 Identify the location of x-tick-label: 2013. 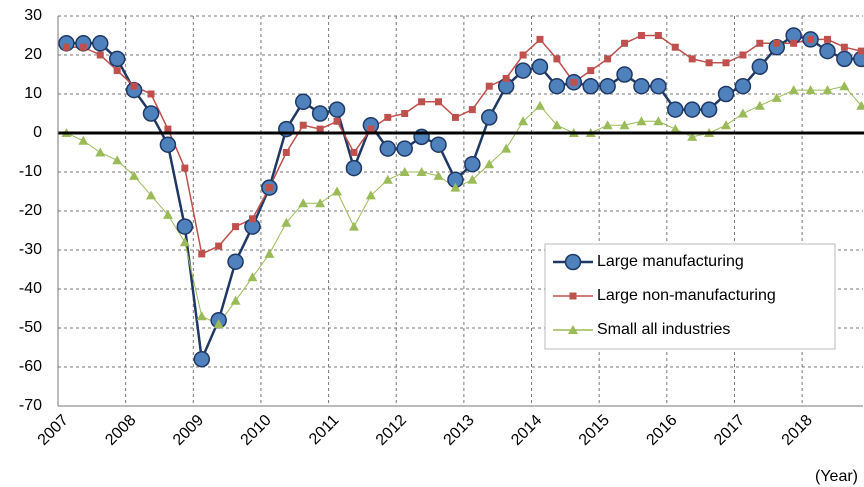
(459, 430).